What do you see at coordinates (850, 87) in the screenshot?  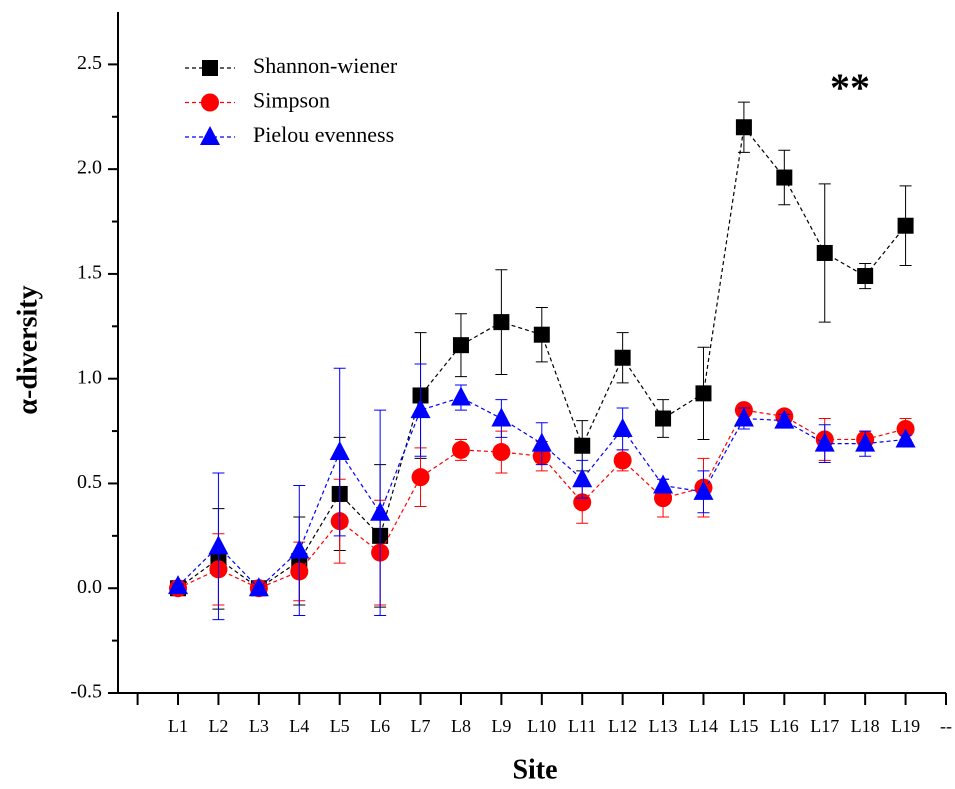 I see `annotation: **` at bounding box center [850, 87].